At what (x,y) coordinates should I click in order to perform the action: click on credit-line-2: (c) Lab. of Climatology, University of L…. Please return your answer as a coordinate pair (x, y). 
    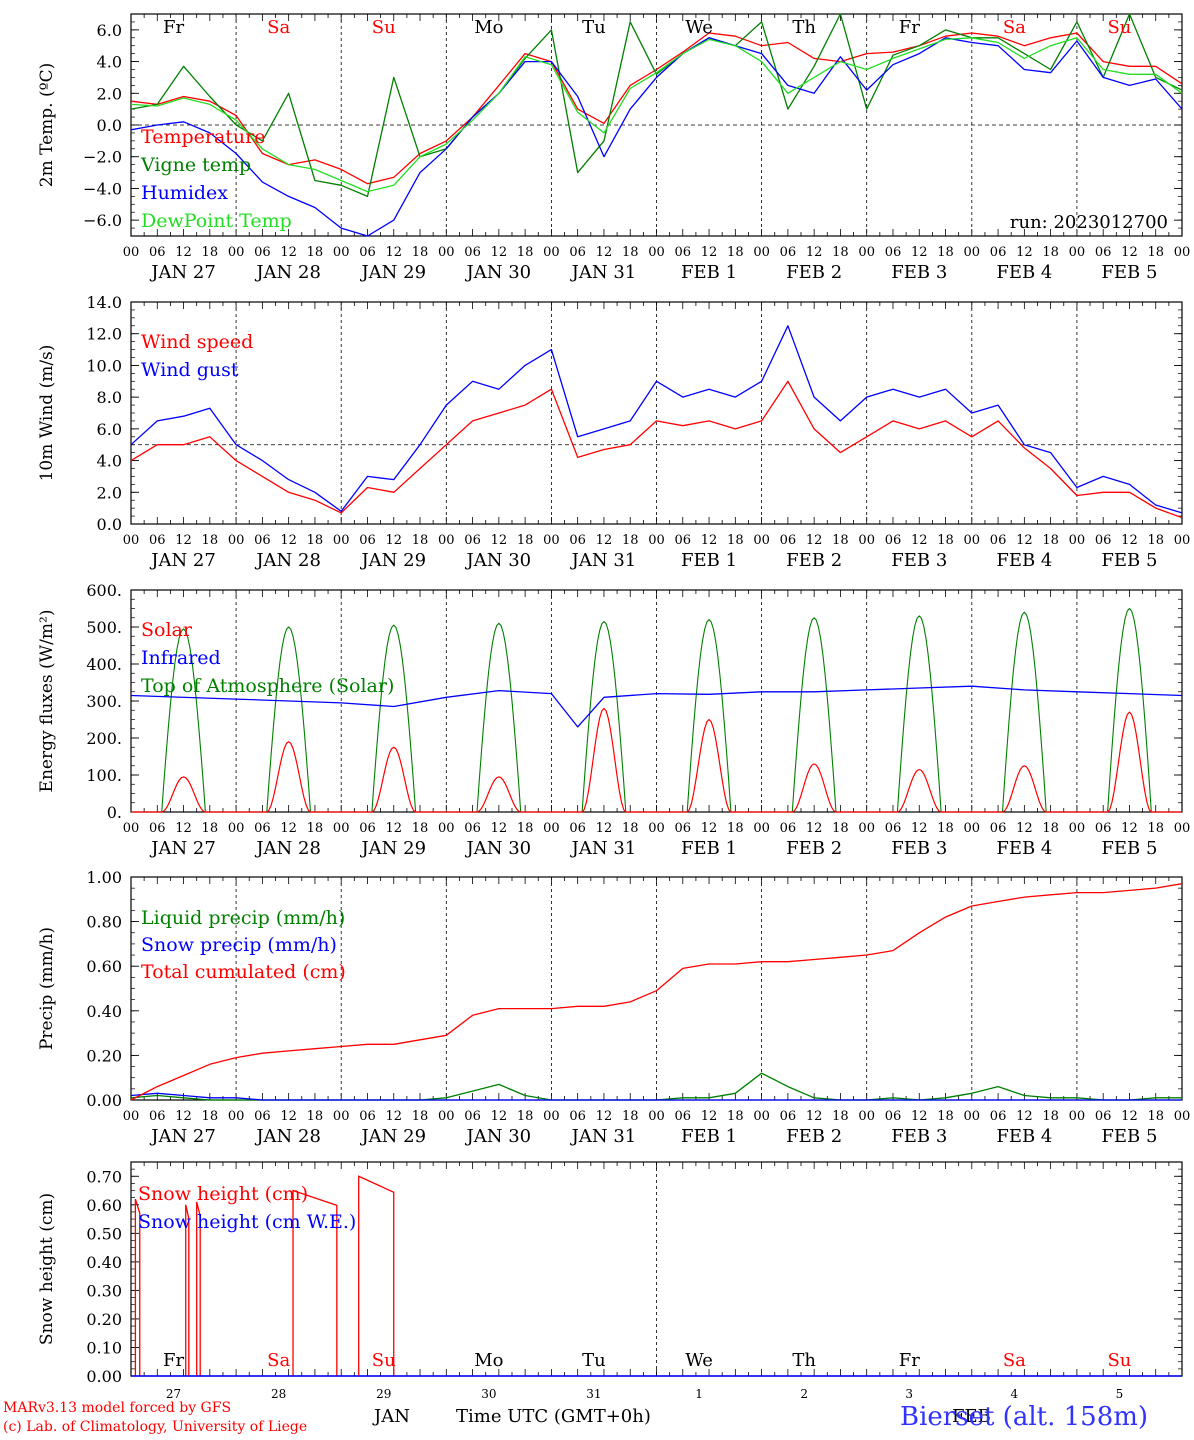
    Looking at the image, I should click on (155, 1427).